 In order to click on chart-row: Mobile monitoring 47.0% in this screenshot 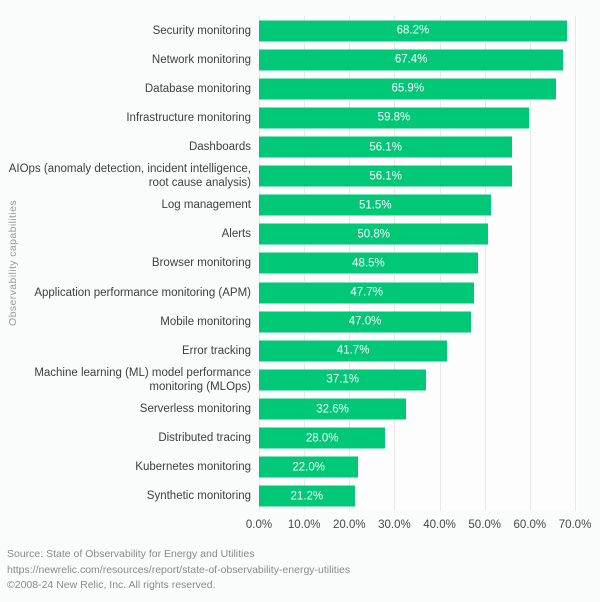, I will do `click(300, 321)`.